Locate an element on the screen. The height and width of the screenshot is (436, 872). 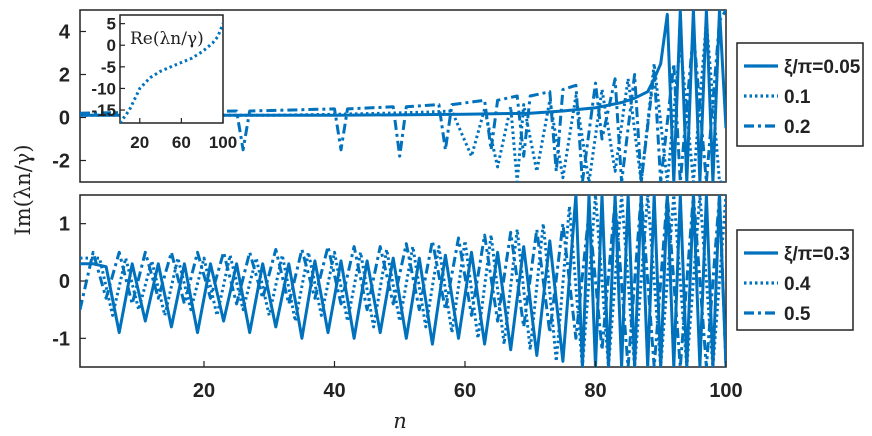
bottom-xtick-label: 80 is located at coordinates (595, 391).